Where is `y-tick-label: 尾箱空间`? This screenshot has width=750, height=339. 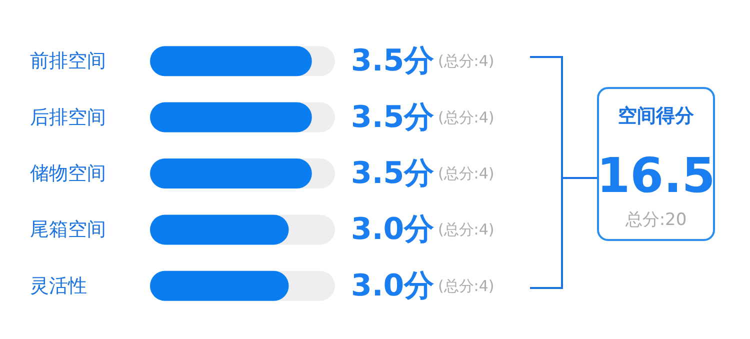
y-tick-label: 尾箱空间 is located at coordinates (68, 229).